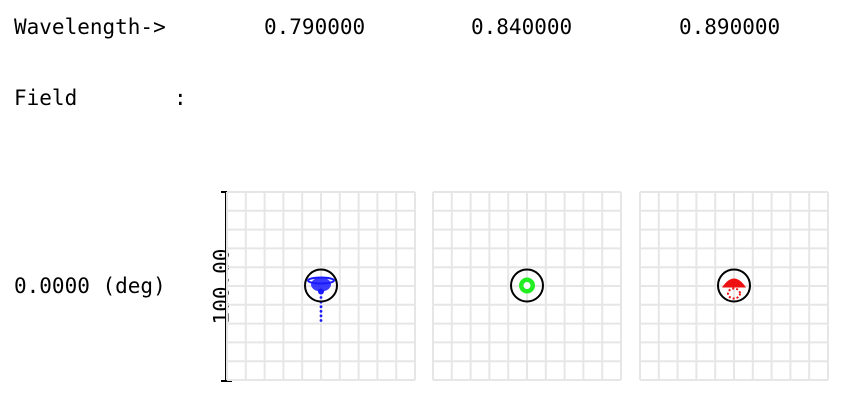 The height and width of the screenshot is (402, 850). Describe the element at coordinates (321, 291) in the screenshot. I see `spot-dot` at that location.